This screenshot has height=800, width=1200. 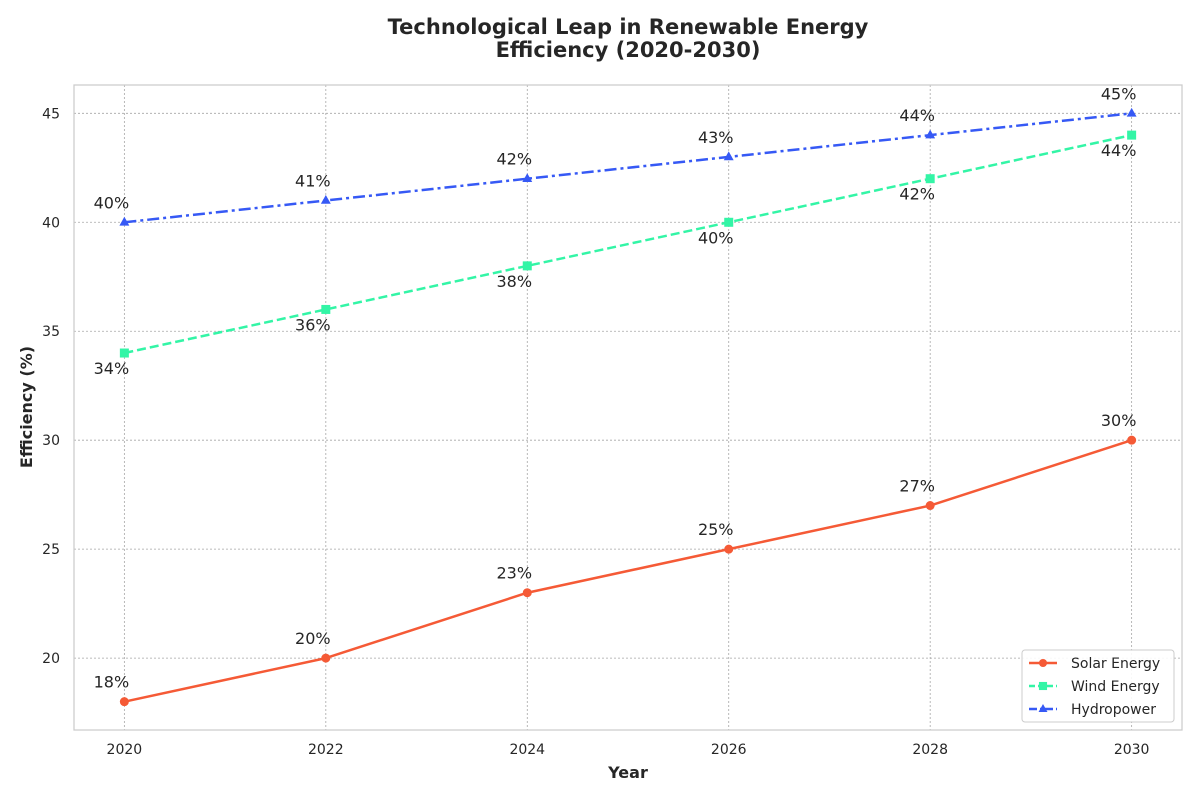 What do you see at coordinates (125, 750) in the screenshot?
I see `x-tick-label: 2020` at bounding box center [125, 750].